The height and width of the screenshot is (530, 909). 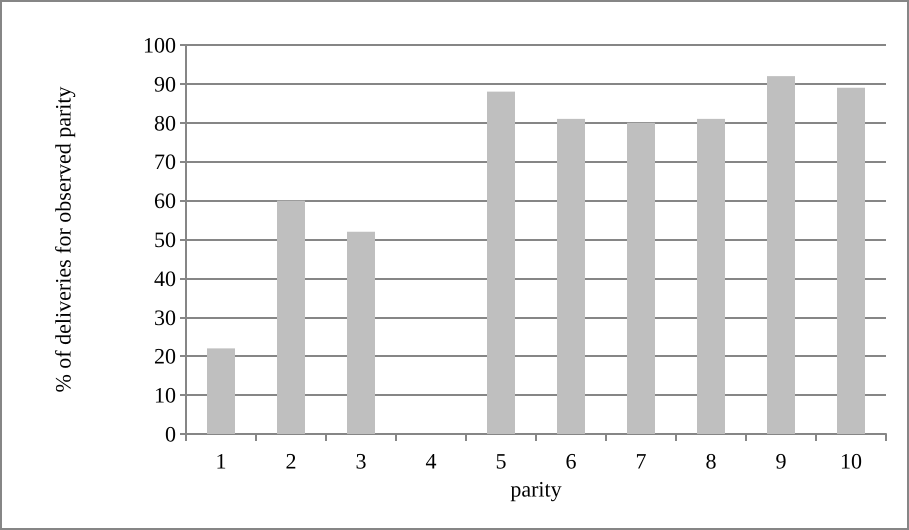 I want to click on y-tick-label: 20, so click(x=165, y=356).